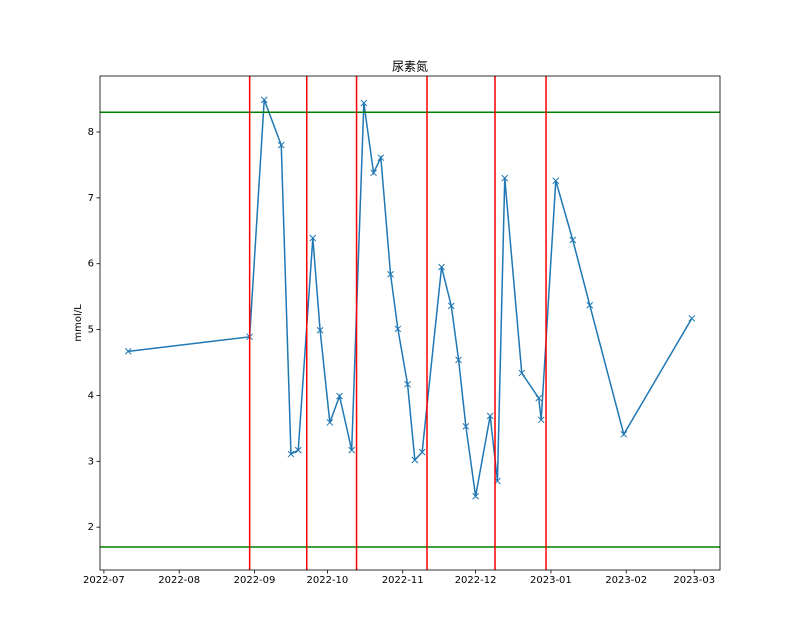 The width and height of the screenshot is (800, 644). I want to click on x-tick-label: 2022-11, so click(403, 580).